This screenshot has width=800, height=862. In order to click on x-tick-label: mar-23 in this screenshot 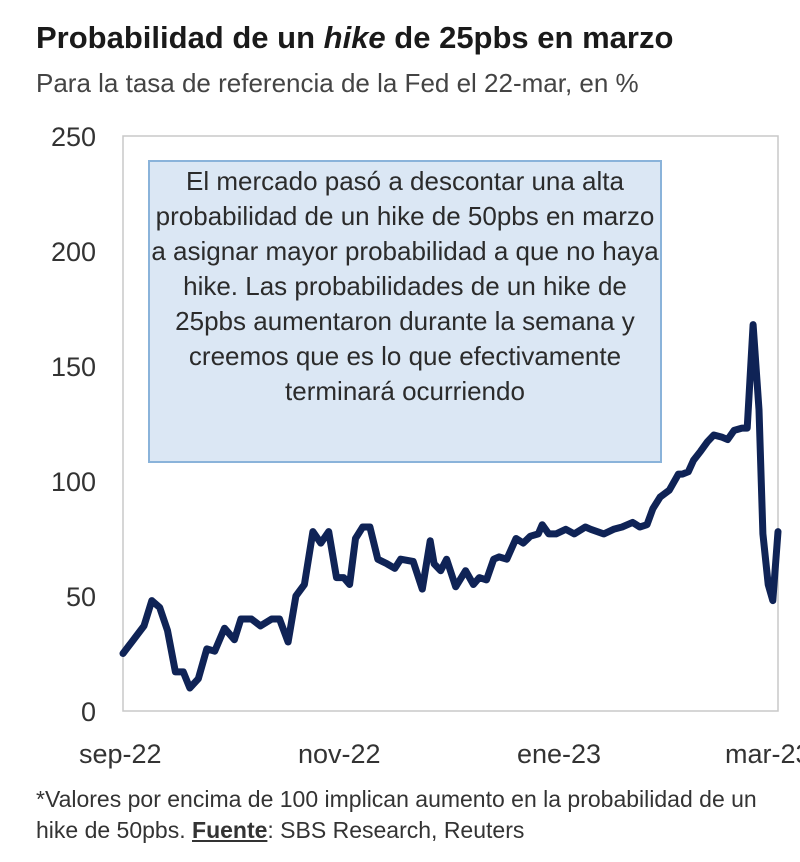, I will do `click(762, 754)`.